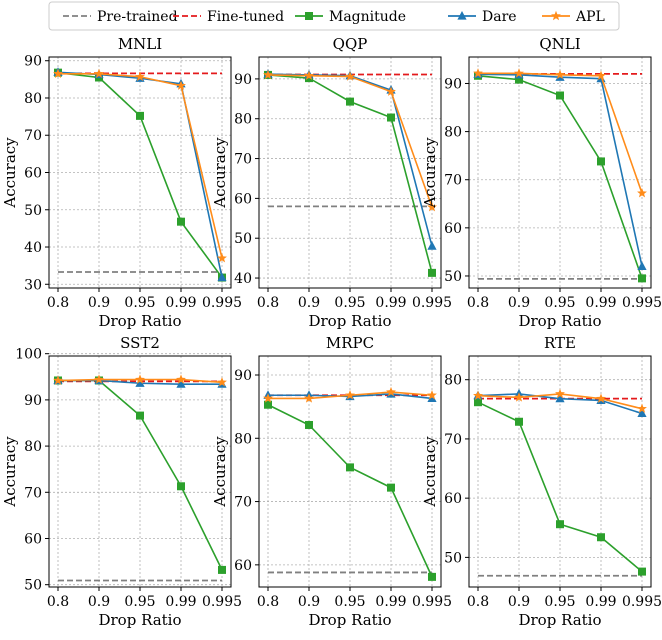 The image size is (662, 640). I want to click on grid-mrpc, so click(350, 471).